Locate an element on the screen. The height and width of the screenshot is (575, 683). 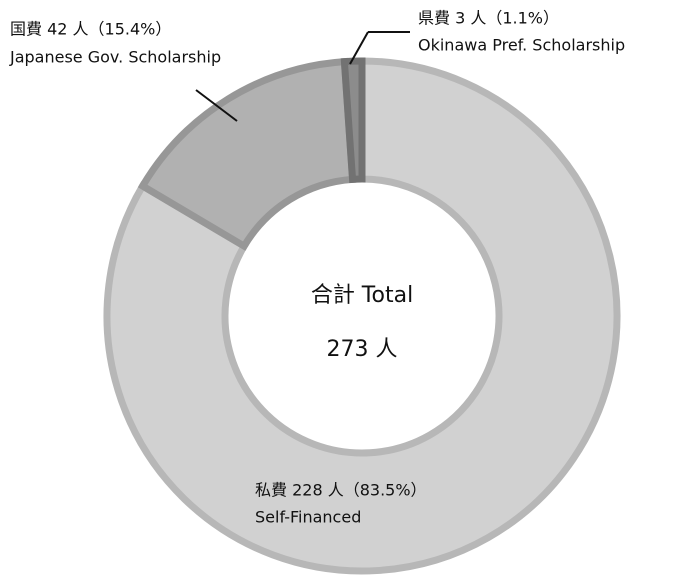
data-label: 県費 3 人（1.1%） is located at coordinates (488, 18).